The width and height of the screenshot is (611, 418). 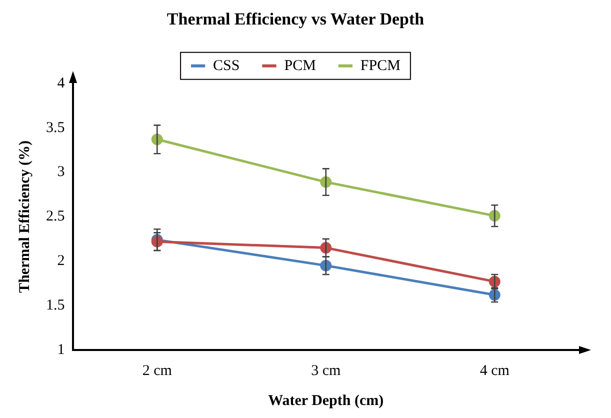 I want to click on x-tick-label: 3 cm, so click(x=326, y=370).